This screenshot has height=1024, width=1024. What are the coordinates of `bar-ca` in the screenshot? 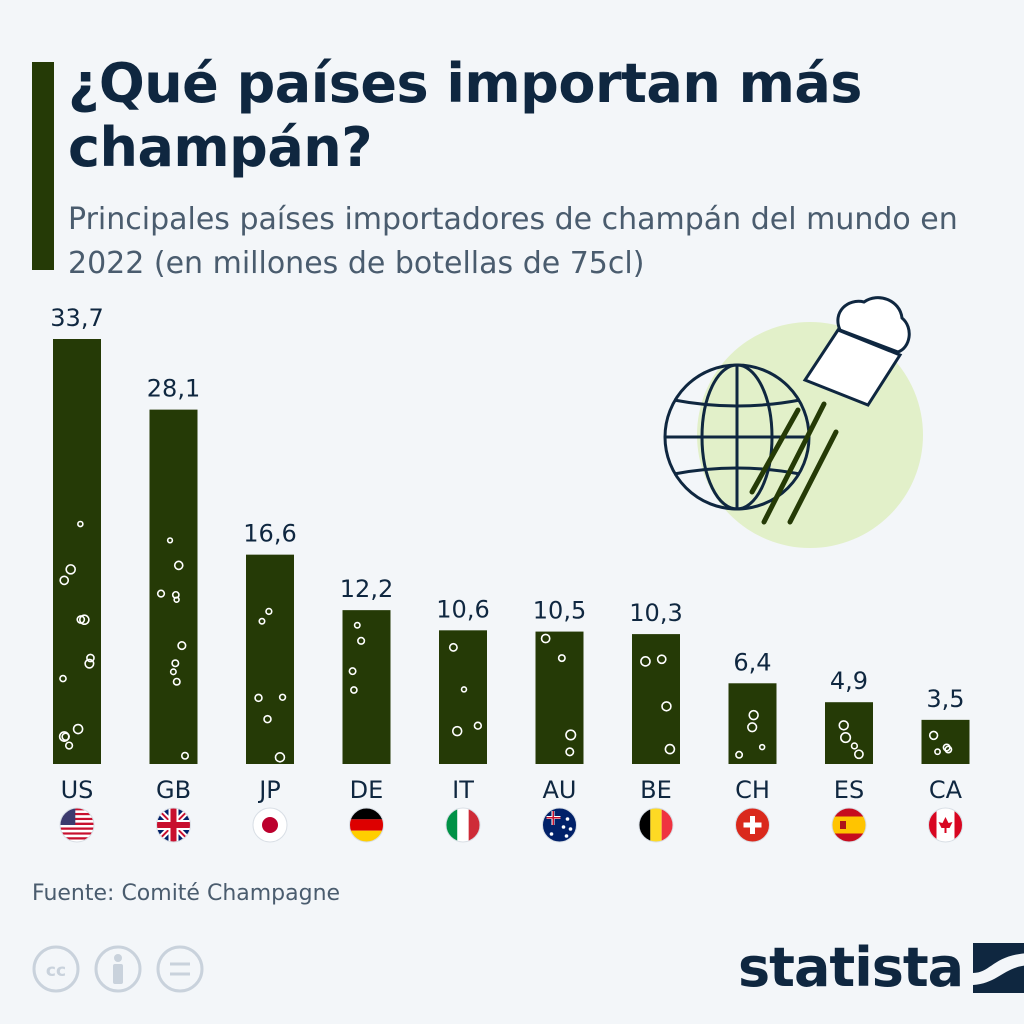 It's located at (945, 741).